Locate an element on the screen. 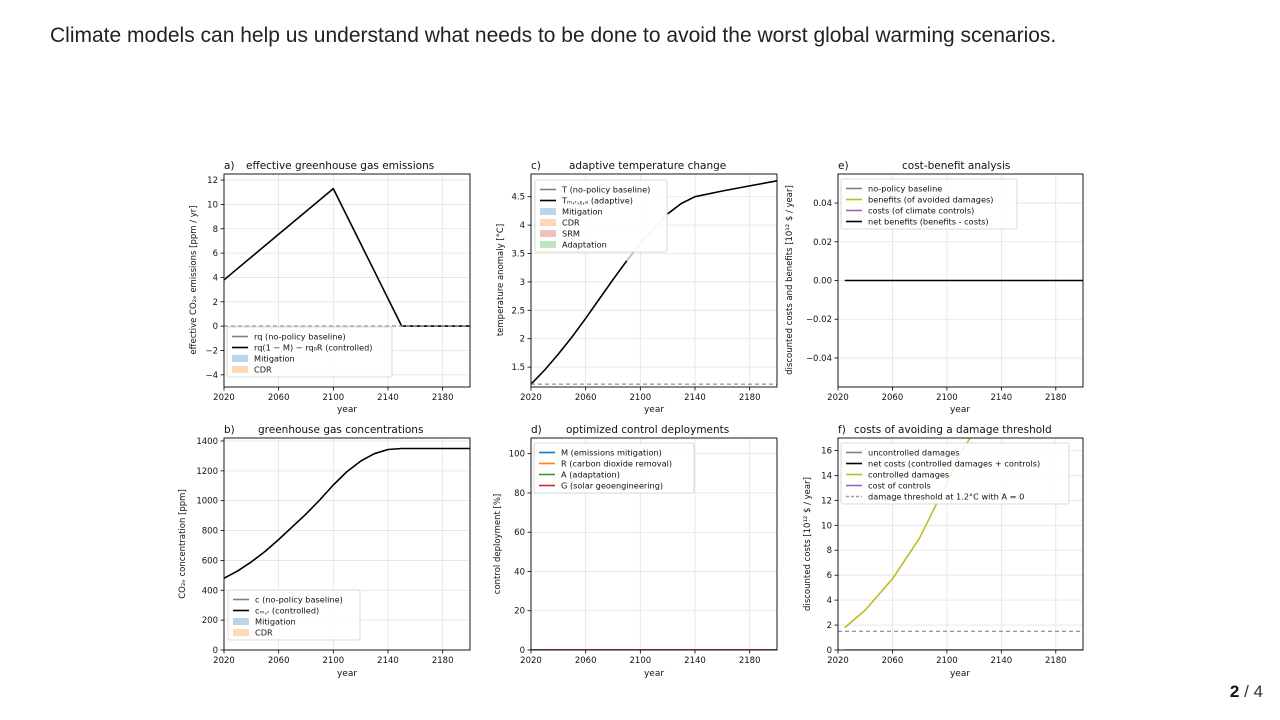  legend-label: benefits (of avoided damages) is located at coordinates (930, 200).